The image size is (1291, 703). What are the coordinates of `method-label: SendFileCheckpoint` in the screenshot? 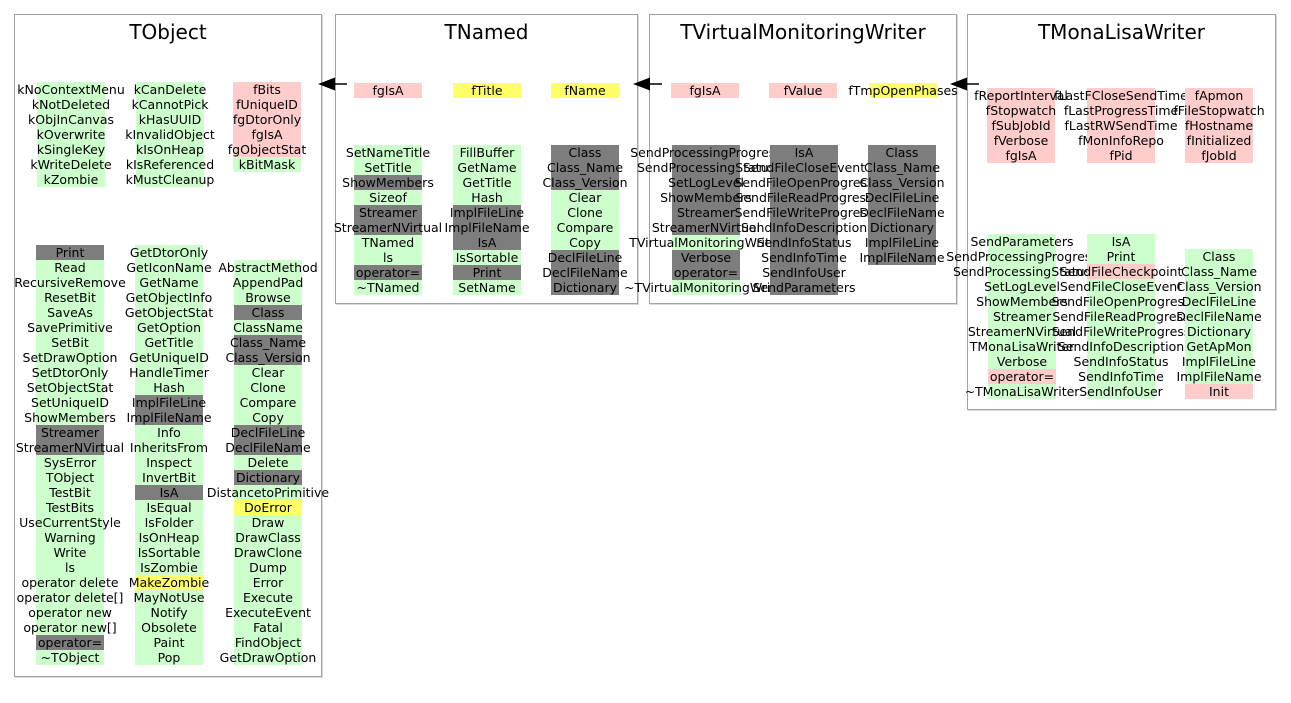 It's located at (1121, 271).